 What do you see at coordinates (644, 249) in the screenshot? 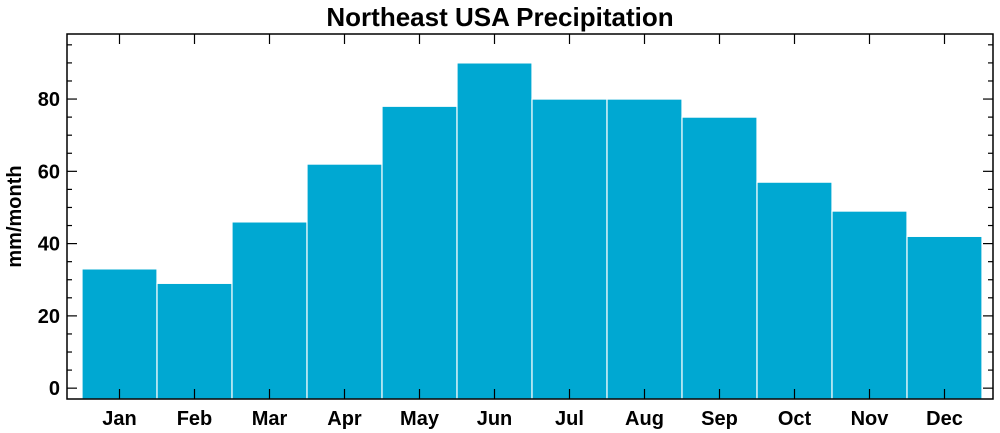
I see `bar-aug` at bounding box center [644, 249].